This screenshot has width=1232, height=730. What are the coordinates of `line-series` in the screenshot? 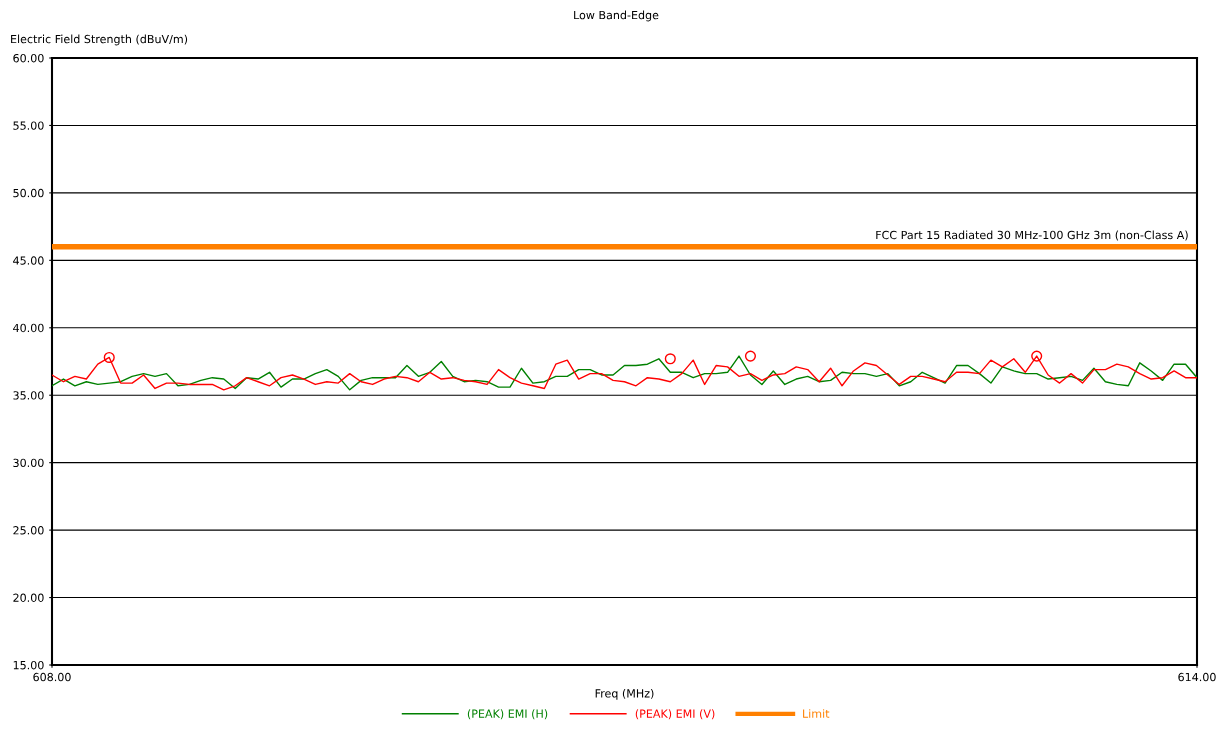 It's located at (624, 373).